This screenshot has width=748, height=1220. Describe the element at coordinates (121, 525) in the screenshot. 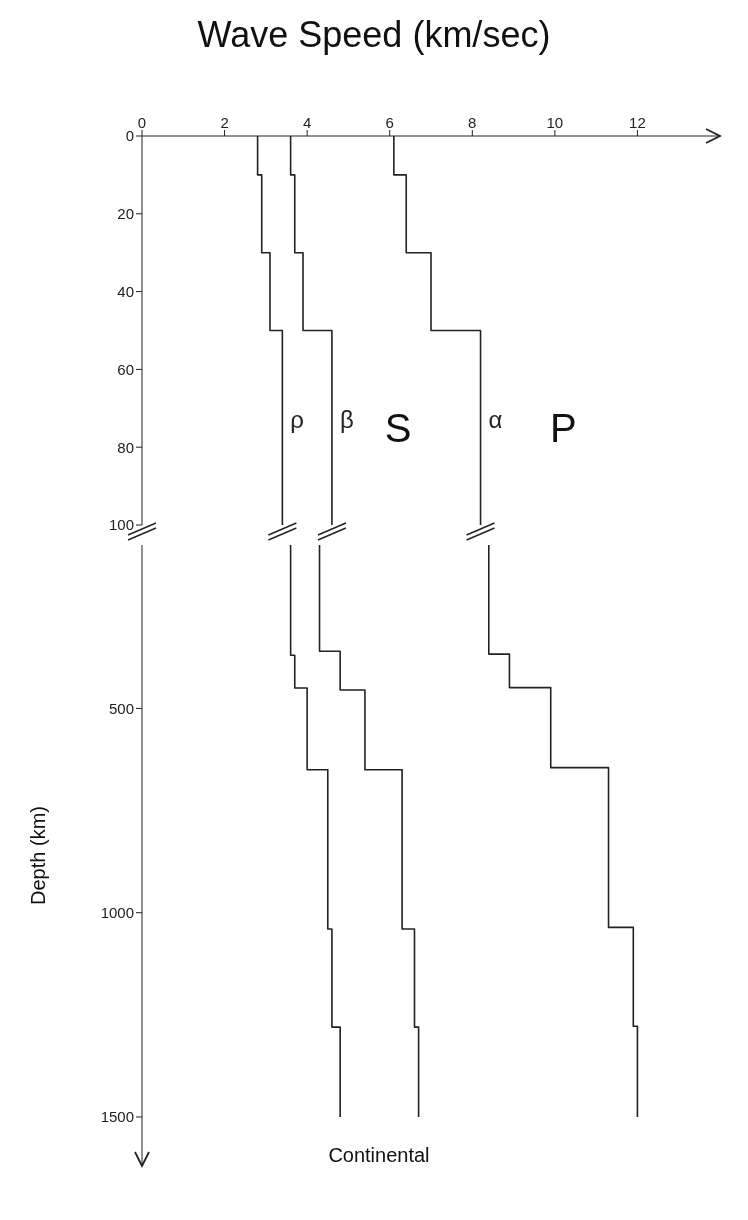

I see `y-tick-label: 100` at that location.